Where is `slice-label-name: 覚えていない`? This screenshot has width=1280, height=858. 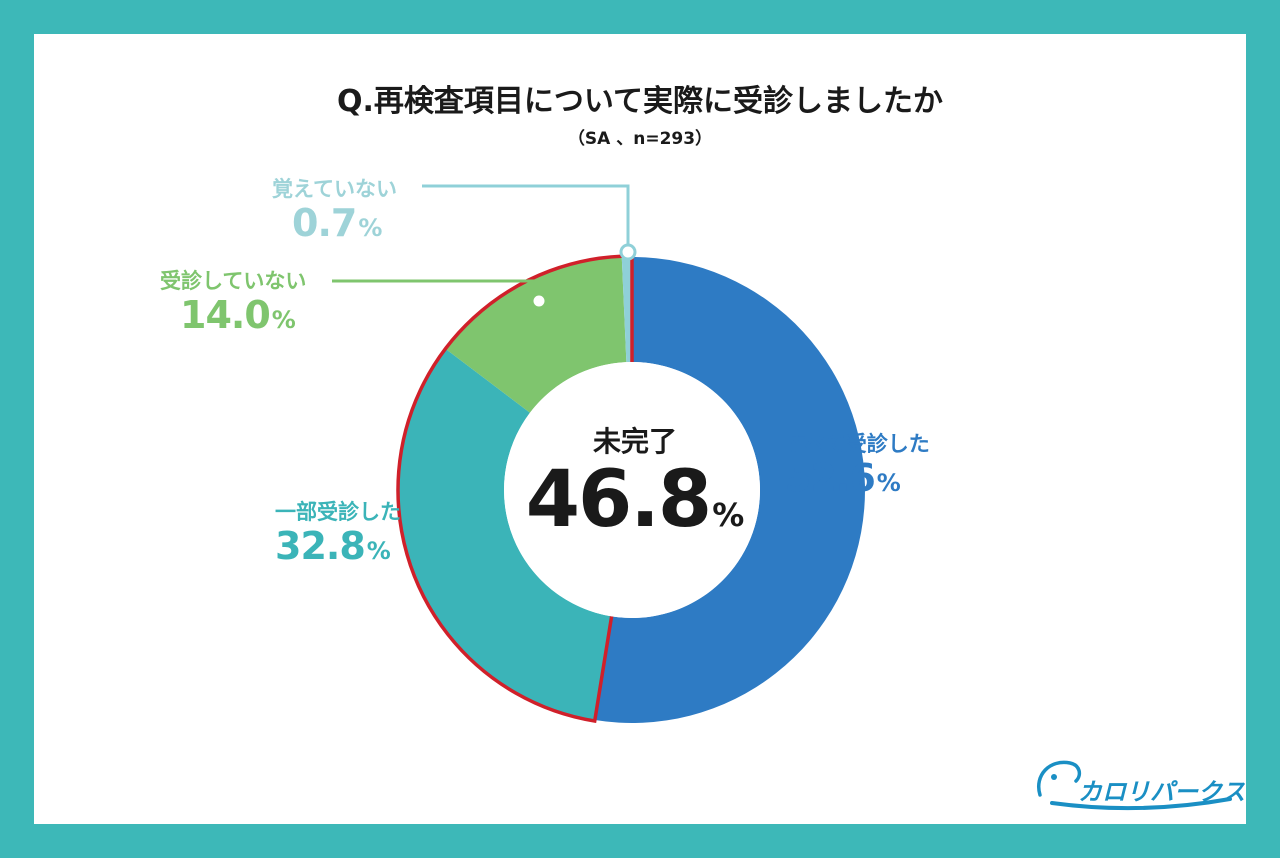
slice-label-name: 覚えていない is located at coordinates (334, 189).